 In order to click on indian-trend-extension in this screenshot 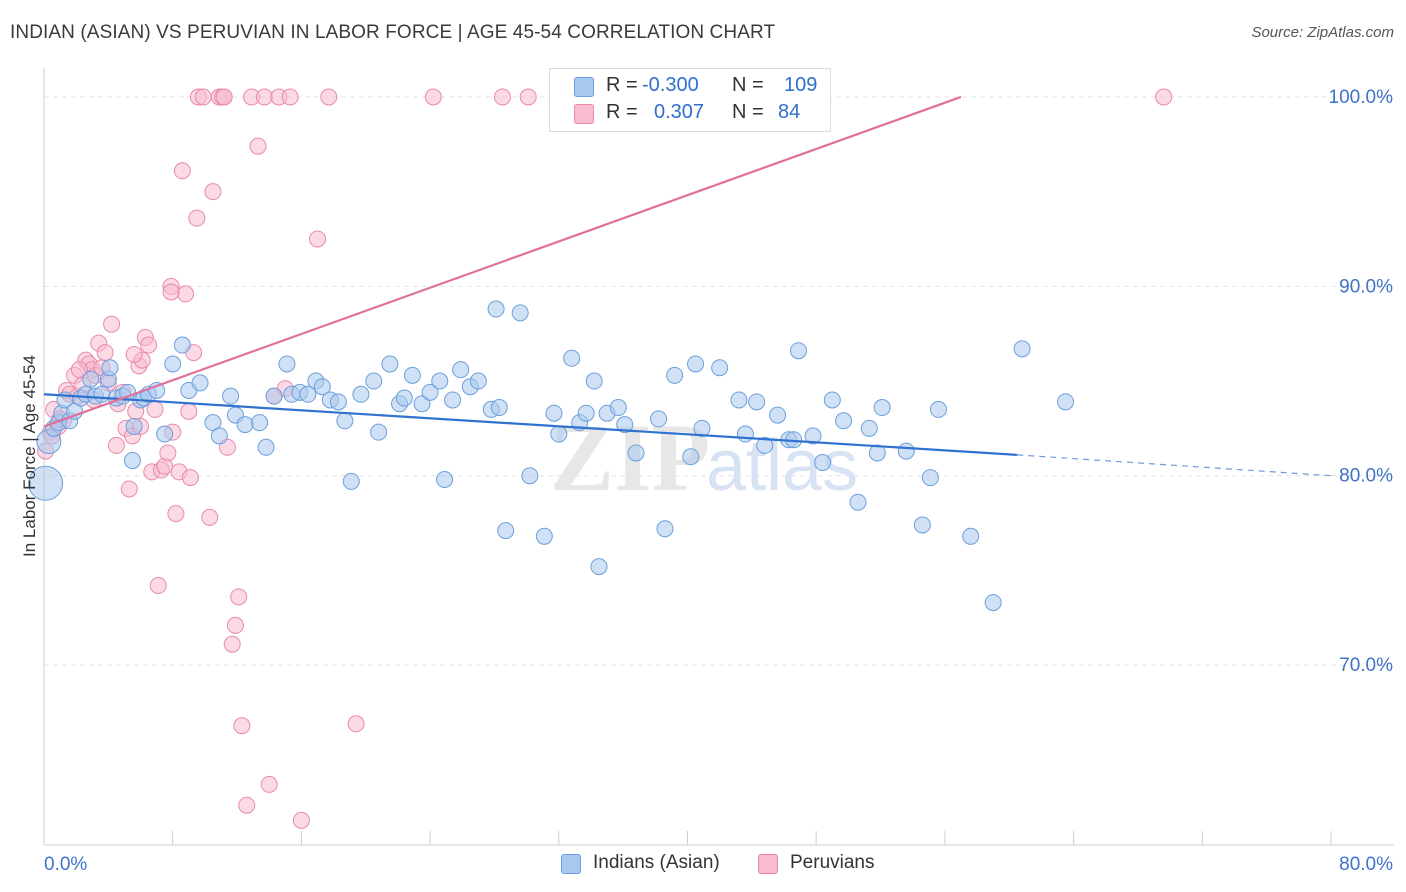, I will do `click(1174, 465)`.